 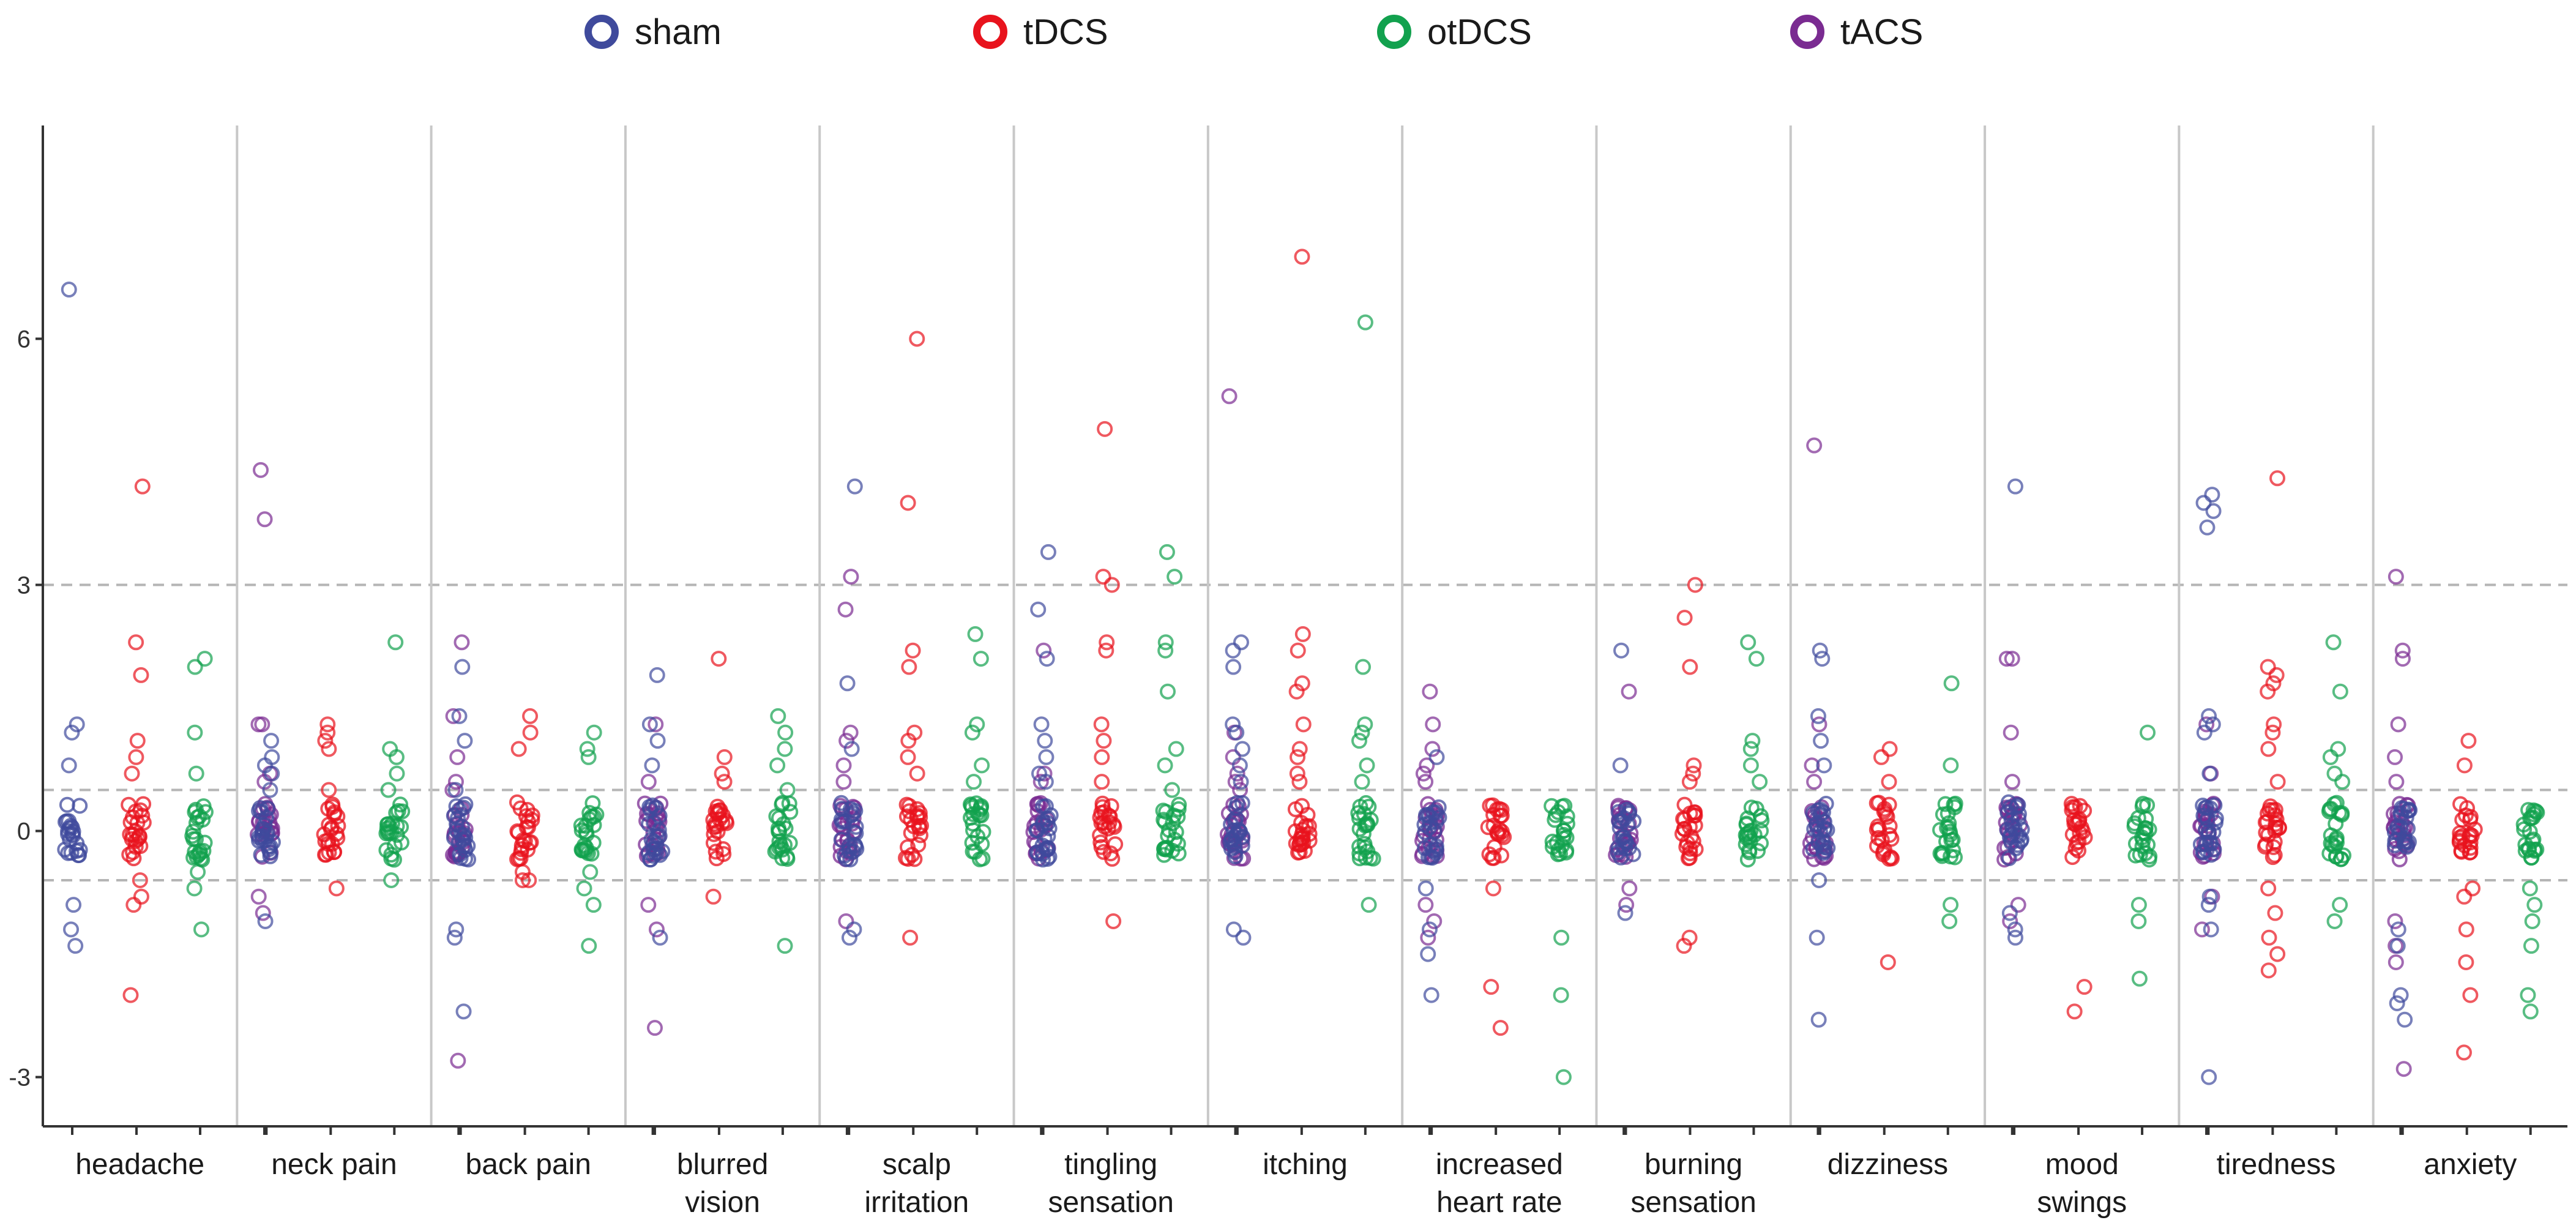 I want to click on facet-label: increased, so click(x=1499, y=1164).